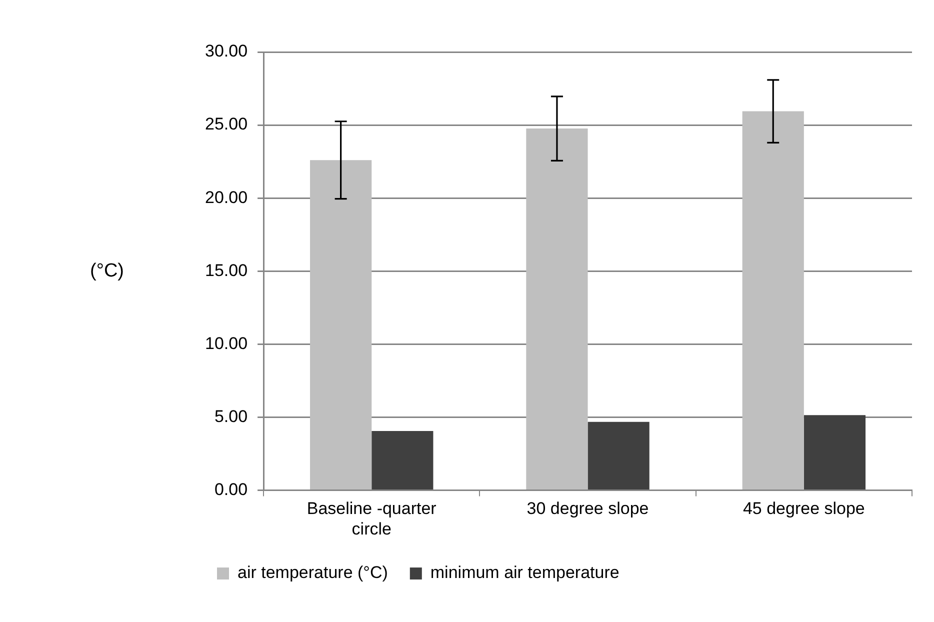  Describe the element at coordinates (313, 572) in the screenshot. I see `legend-label: air temperature (°C)` at that location.